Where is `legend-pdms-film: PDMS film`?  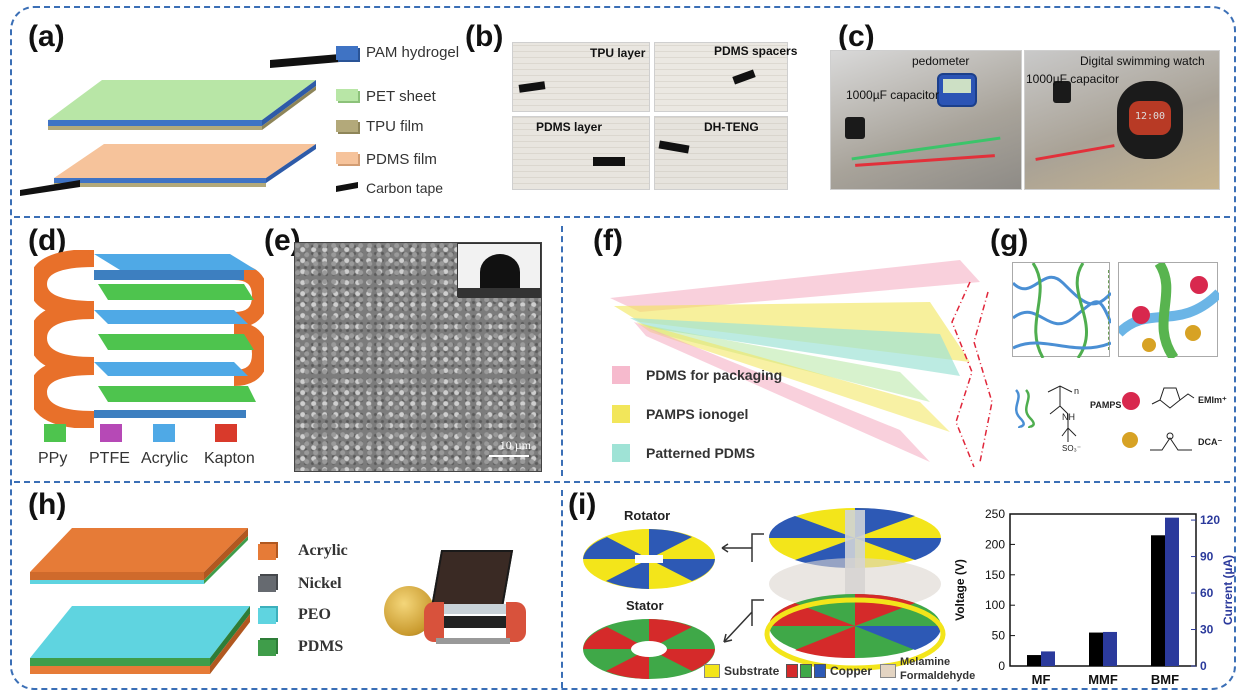
legend-pdms-film: PDMS film is located at coordinates (401, 159).